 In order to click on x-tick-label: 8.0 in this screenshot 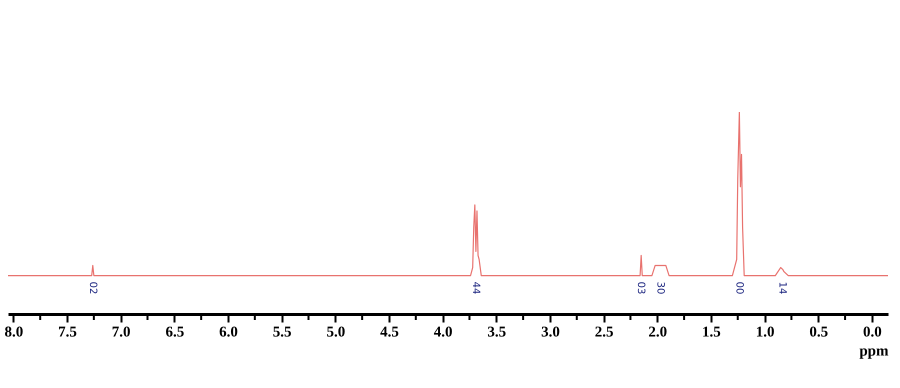, I will do `click(14, 332)`.